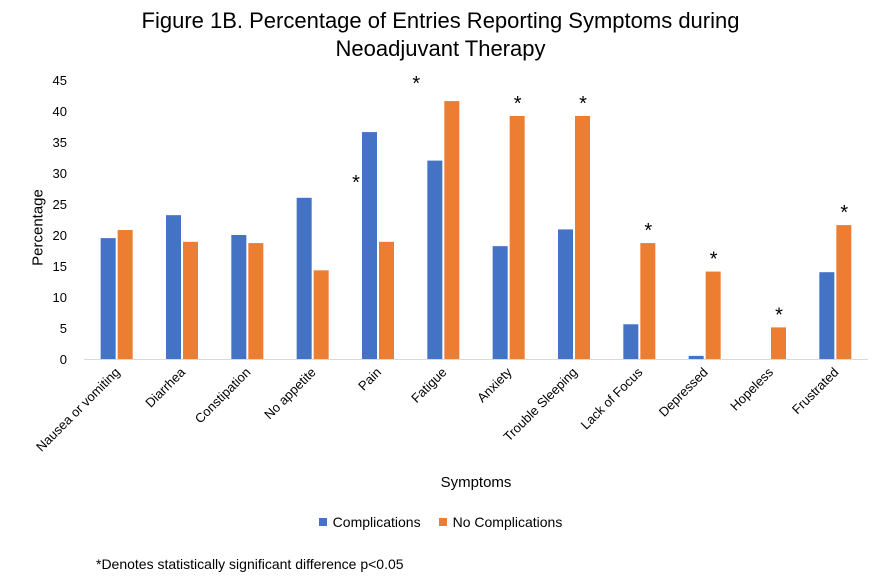  Describe the element at coordinates (440, 48) in the screenshot. I see `chart-title-line-2: Neoadjuvant Therapy` at that location.